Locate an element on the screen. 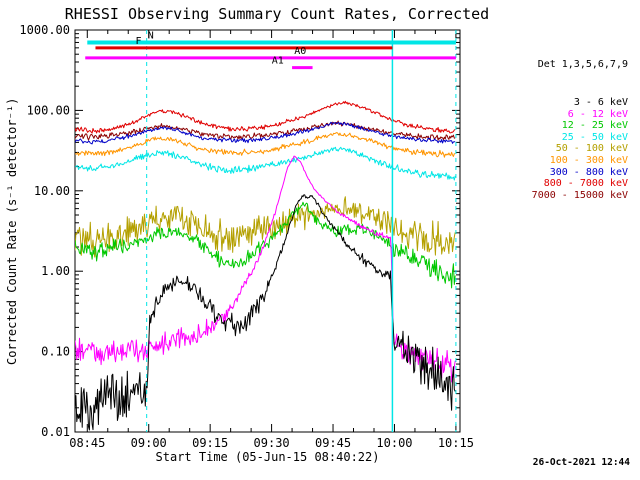 This screenshot has width=640, height=480. x-tick-label: 10:15 is located at coordinates (456, 443).